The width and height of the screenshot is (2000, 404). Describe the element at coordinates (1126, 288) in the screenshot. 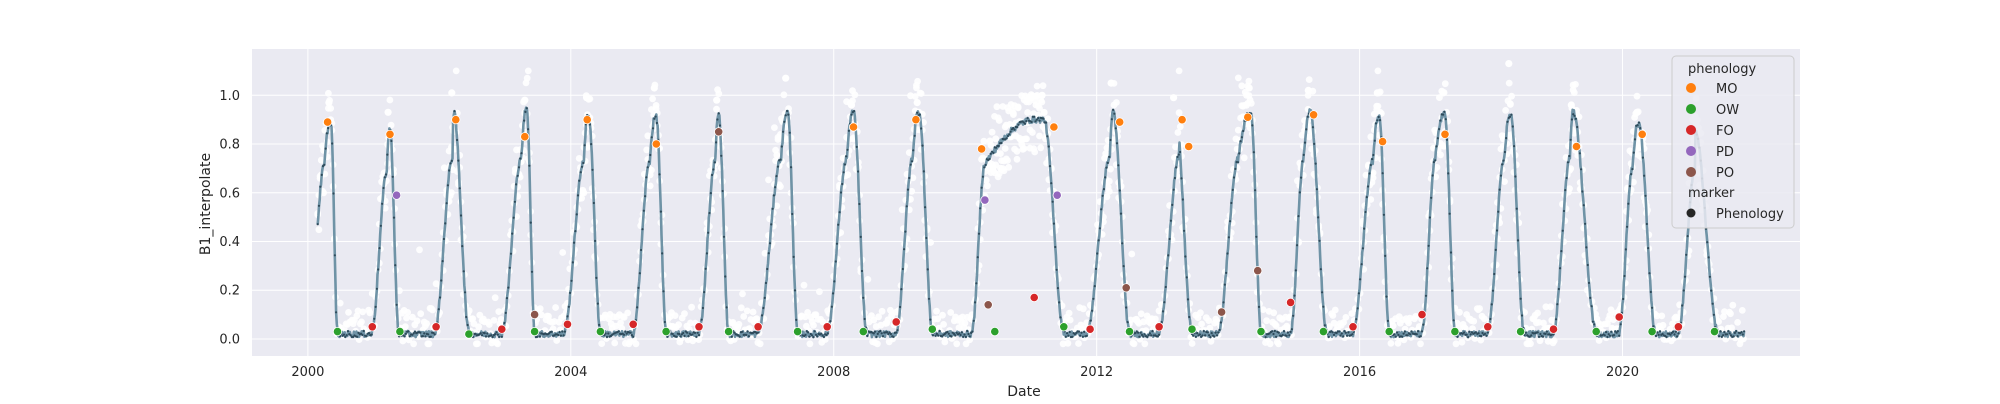

I see `phenology-point-po` at that location.